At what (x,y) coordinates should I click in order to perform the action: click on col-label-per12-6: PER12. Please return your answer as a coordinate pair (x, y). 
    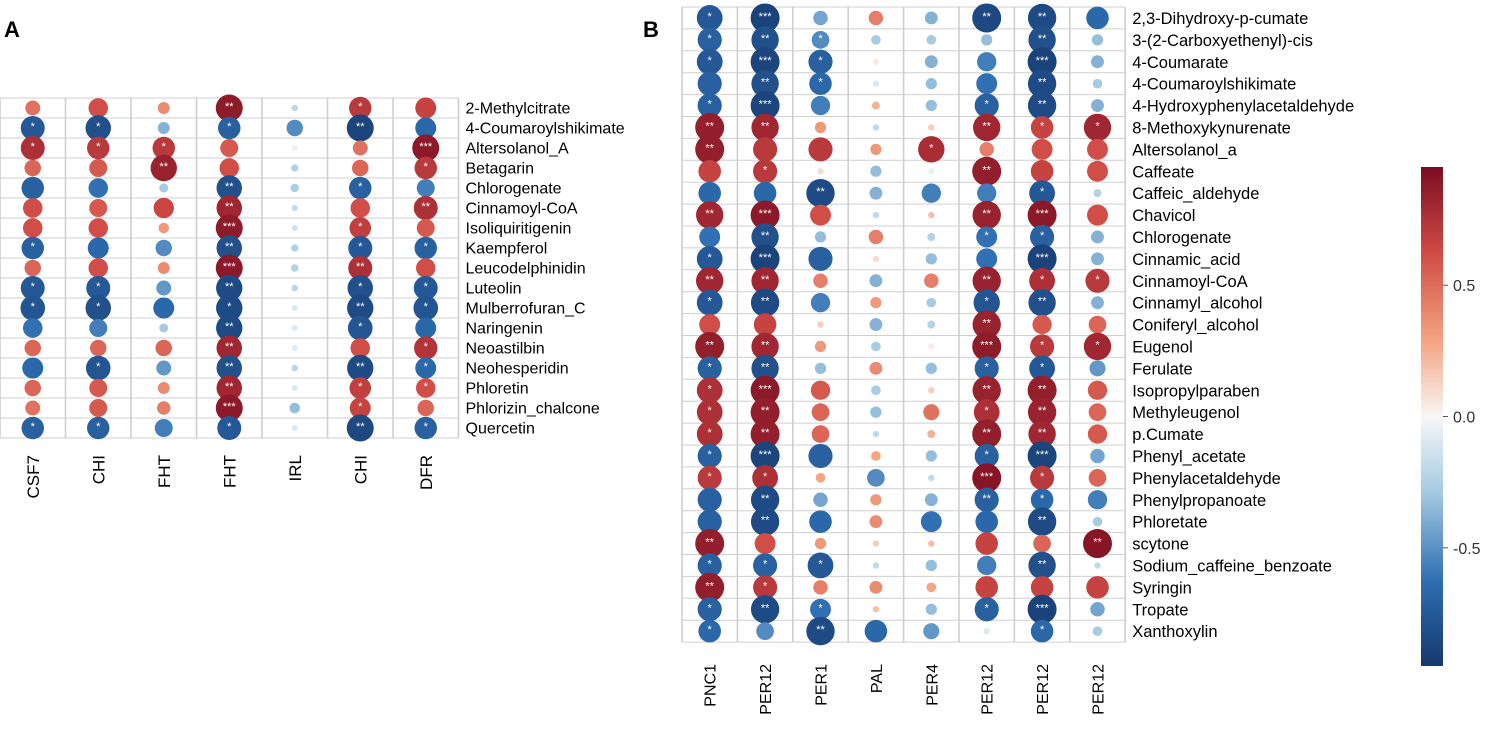
    Looking at the image, I should click on (1043, 689).